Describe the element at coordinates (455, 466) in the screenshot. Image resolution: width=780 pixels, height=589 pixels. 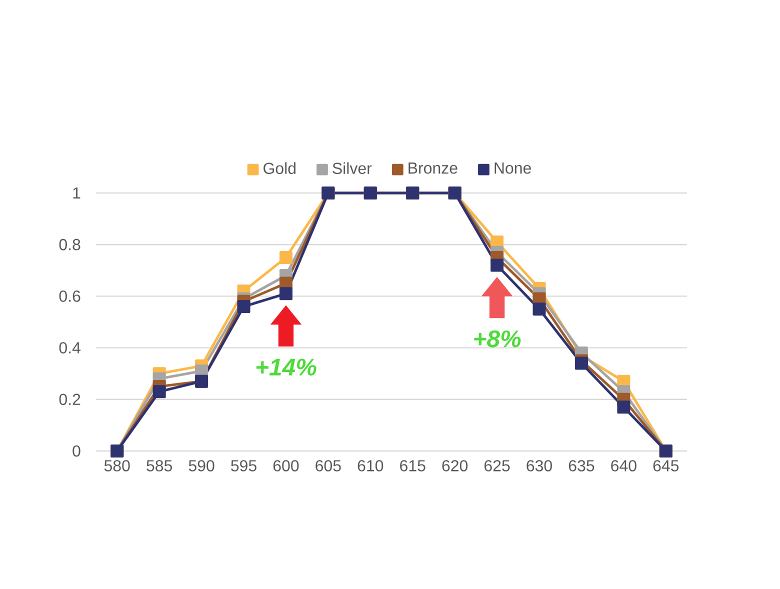
I see `x-tick-label: 620` at that location.